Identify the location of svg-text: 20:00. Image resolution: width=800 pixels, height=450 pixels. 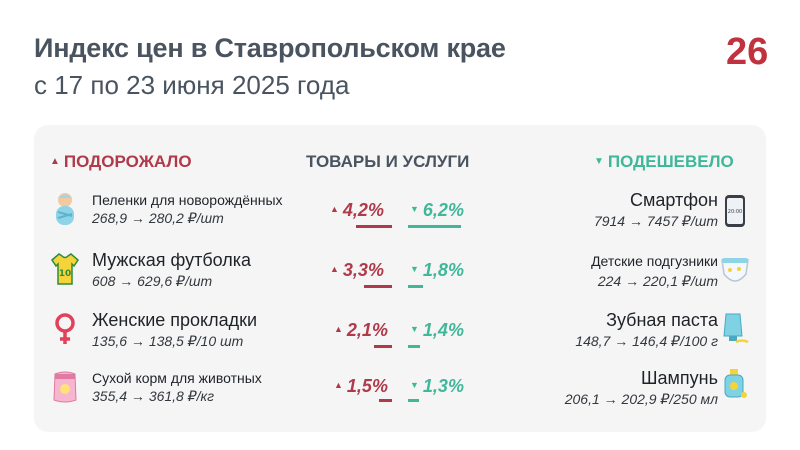
(735, 212).